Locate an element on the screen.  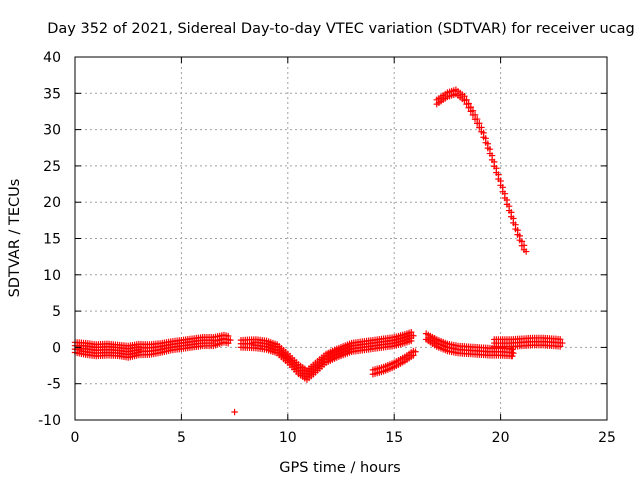
y-tick-label: 25 is located at coordinates (52, 167).